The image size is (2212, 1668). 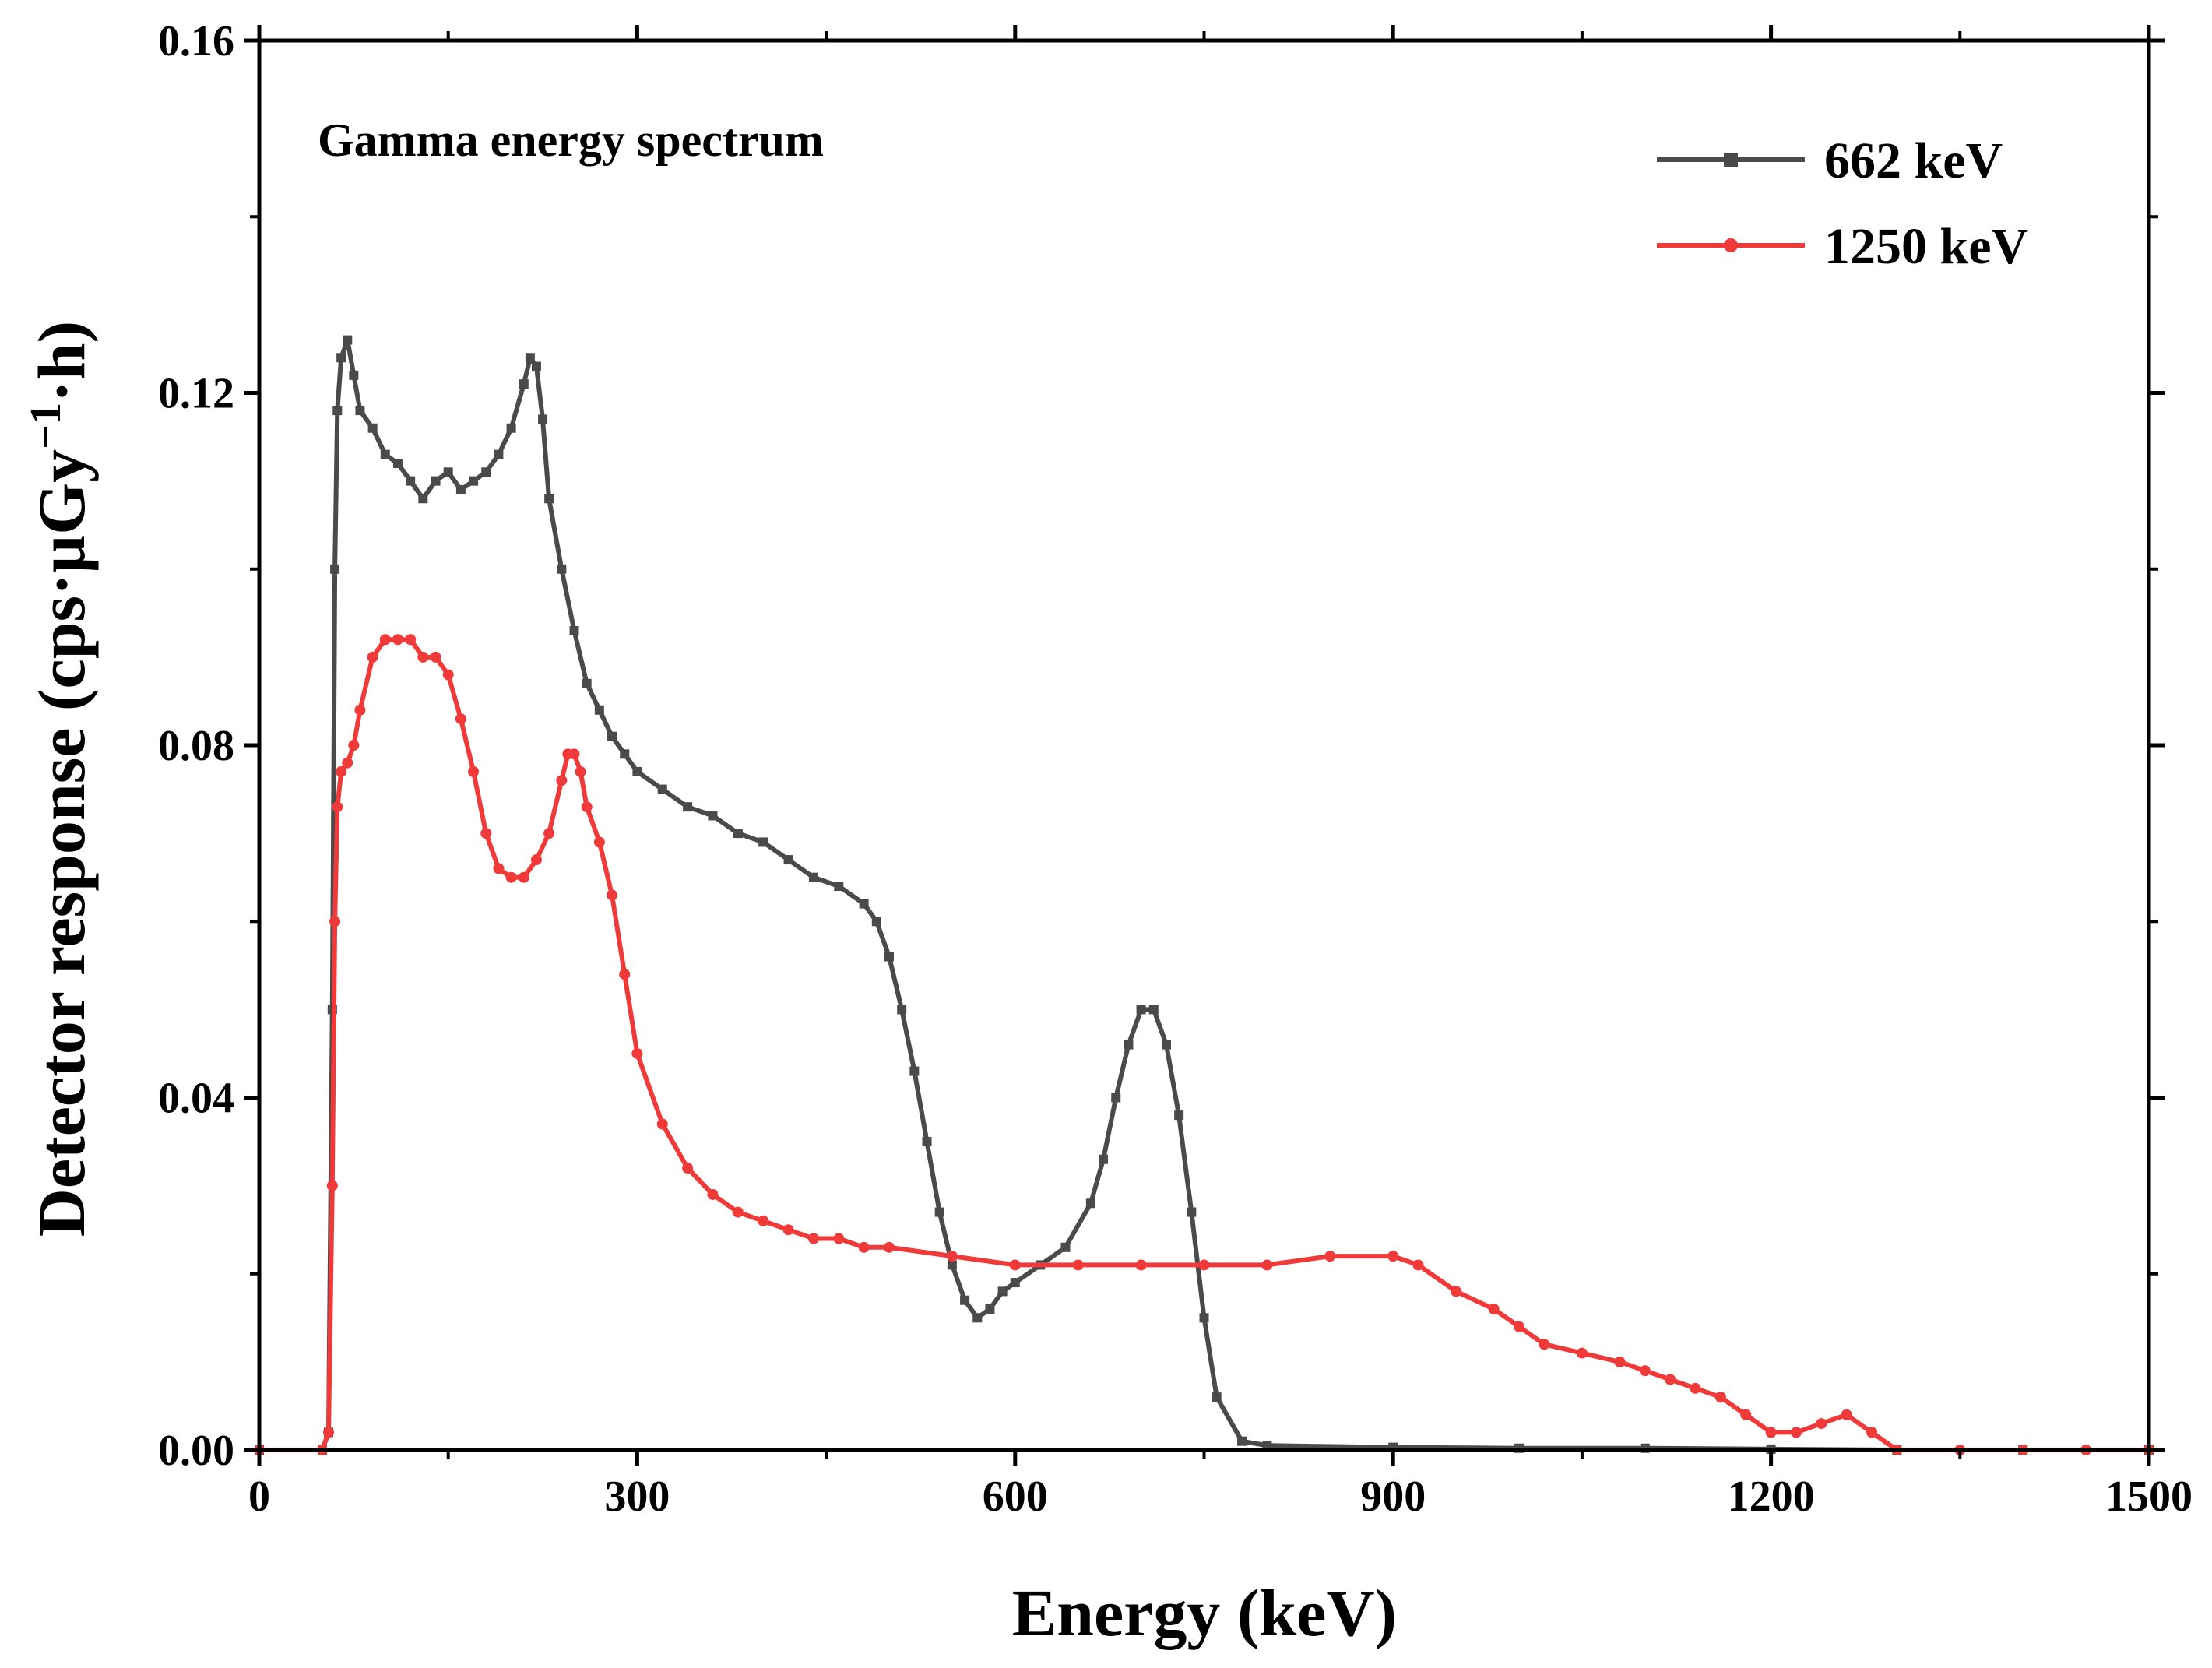 What do you see at coordinates (1913, 160) in the screenshot?
I see `legend-label-662: 662 keV` at bounding box center [1913, 160].